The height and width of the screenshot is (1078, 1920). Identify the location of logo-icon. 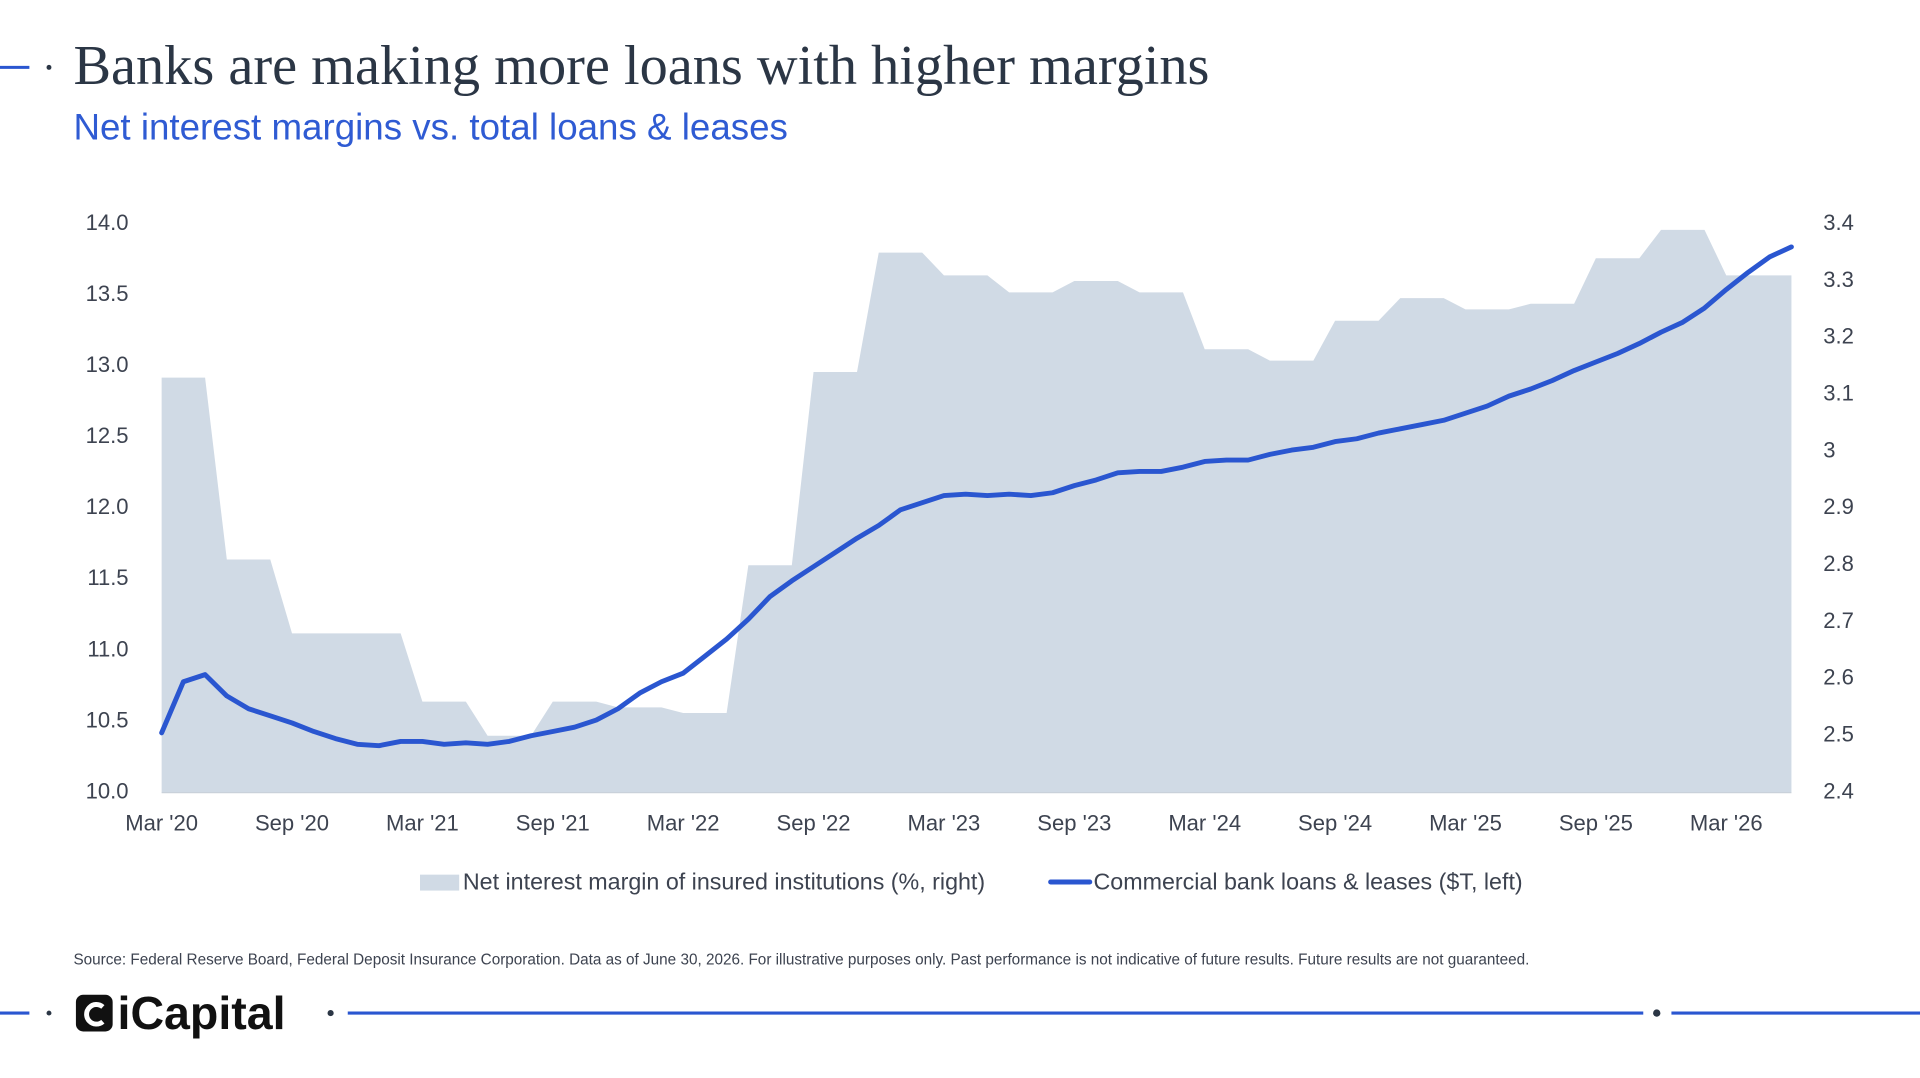
(94, 1013).